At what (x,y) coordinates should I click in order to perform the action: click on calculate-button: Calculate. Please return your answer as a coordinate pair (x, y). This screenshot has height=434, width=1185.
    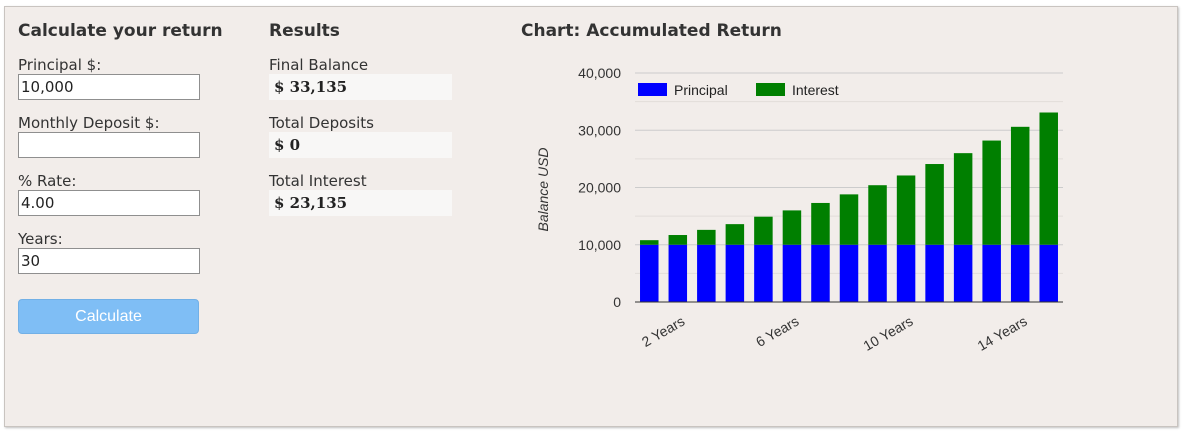
    Looking at the image, I should click on (108, 316).